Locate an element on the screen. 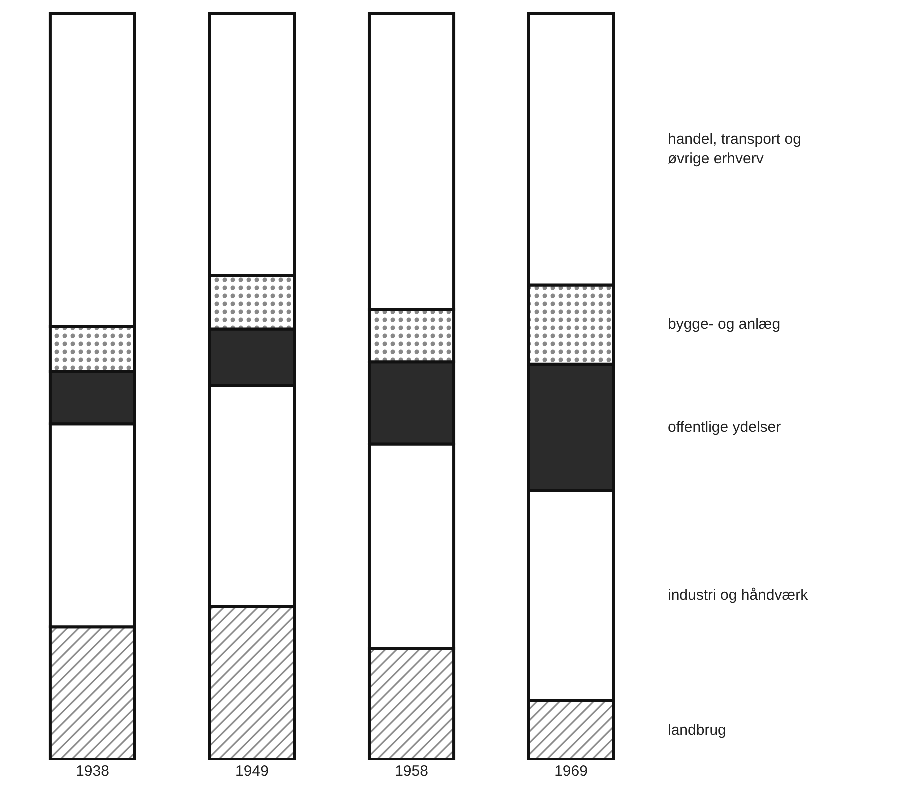 The image size is (909, 805). x-tick-label: 1958 is located at coordinates (411, 771).